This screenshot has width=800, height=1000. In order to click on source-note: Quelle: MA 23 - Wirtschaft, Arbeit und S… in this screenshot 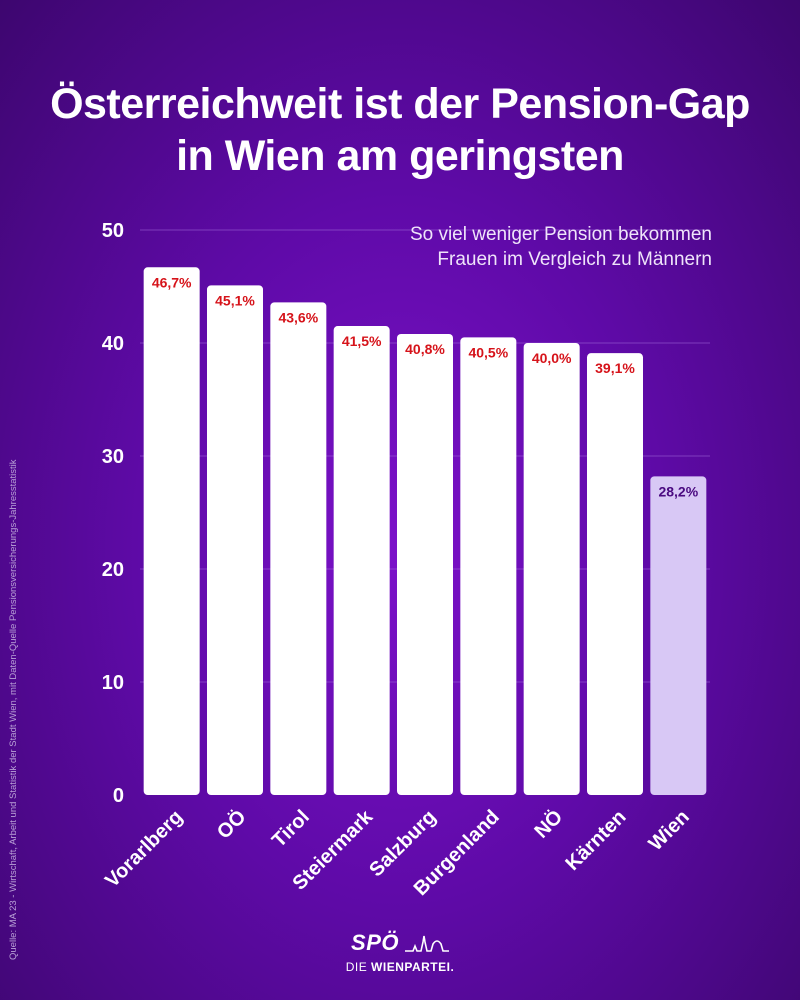, I will do `click(13, 709)`.